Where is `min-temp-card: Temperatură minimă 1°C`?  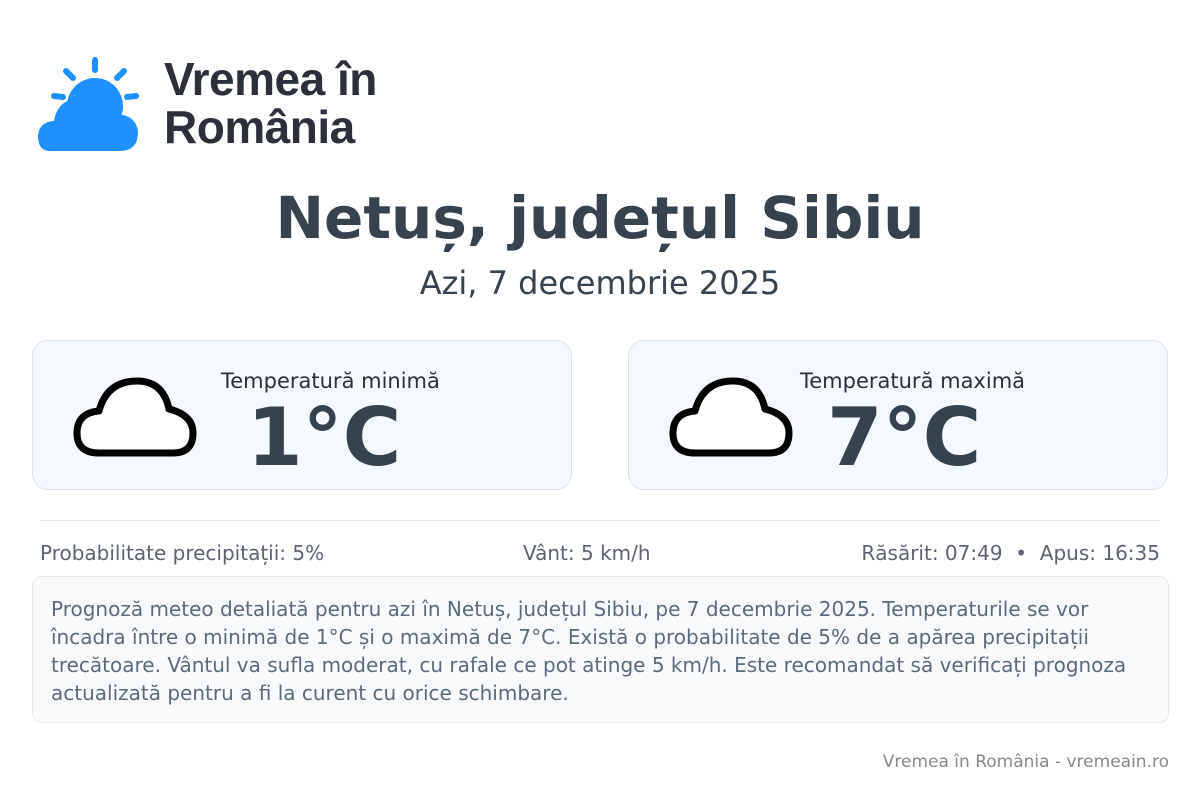
min-temp-card: Temperatură minimă 1°C is located at coordinates (302, 415).